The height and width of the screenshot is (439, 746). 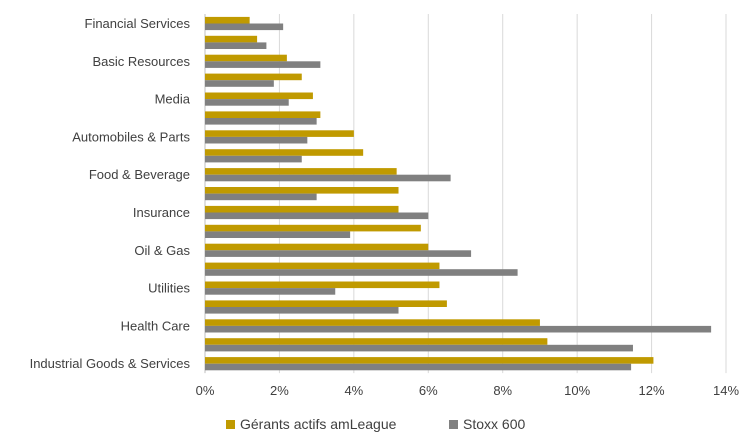 I want to click on x-tick-label-6: 12%, so click(x=652, y=390).